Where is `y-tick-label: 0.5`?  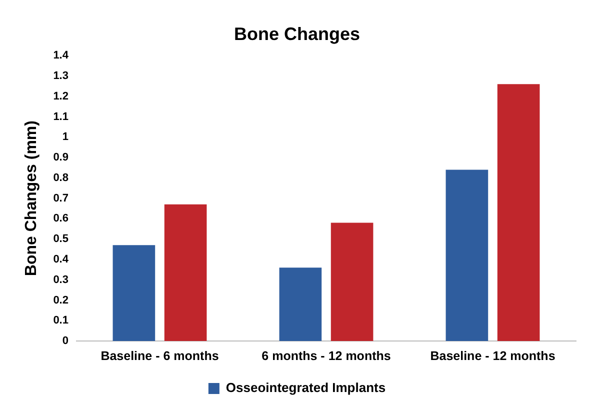
y-tick-label: 0.5 is located at coordinates (60, 239).